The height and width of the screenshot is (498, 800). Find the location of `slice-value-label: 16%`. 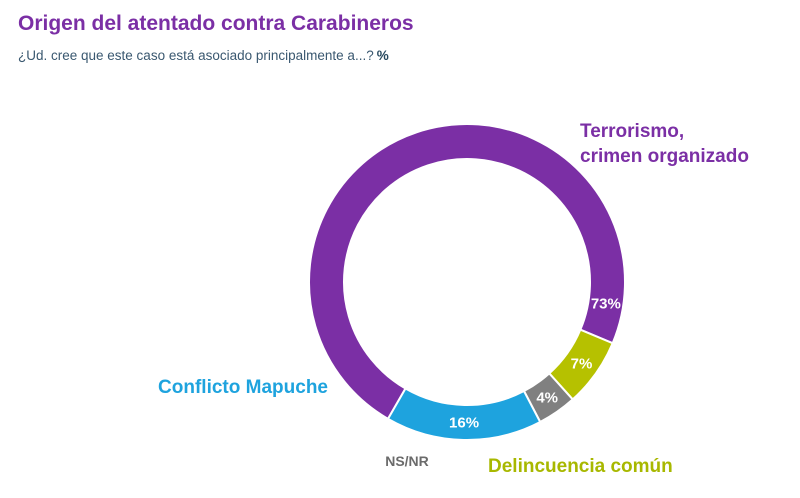

slice-value-label: 16% is located at coordinates (464, 422).